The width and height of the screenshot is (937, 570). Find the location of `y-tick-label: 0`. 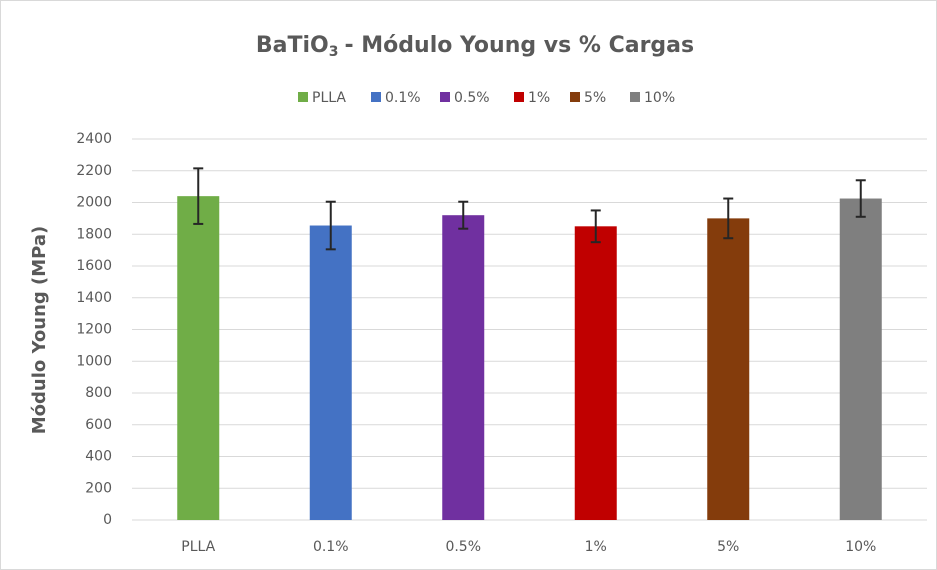

y-tick-label: 0 is located at coordinates (107, 520).